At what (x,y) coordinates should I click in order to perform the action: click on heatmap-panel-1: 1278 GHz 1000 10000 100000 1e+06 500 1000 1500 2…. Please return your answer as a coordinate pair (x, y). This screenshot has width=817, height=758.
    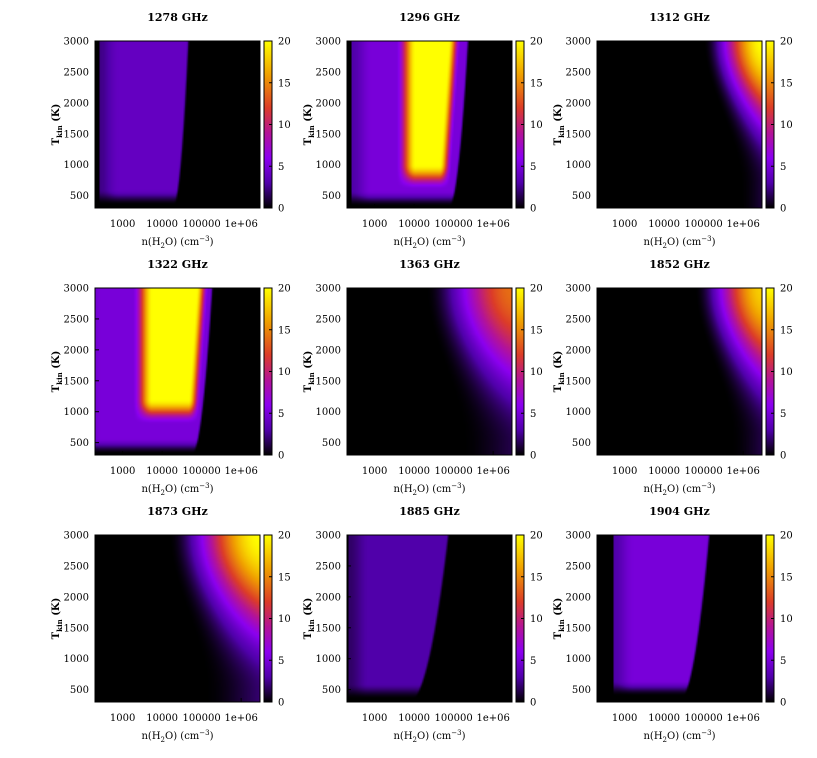
    Looking at the image, I should click on (171, 130).